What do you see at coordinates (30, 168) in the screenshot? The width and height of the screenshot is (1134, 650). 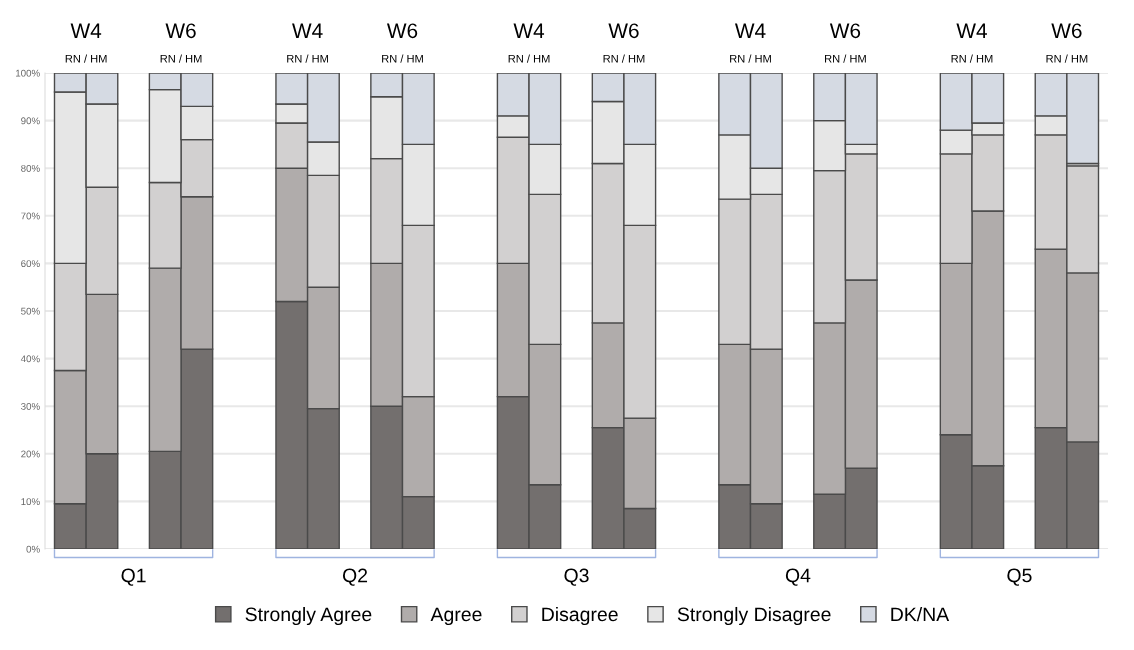 I see `y-tick-label: 80%` at bounding box center [30, 168].